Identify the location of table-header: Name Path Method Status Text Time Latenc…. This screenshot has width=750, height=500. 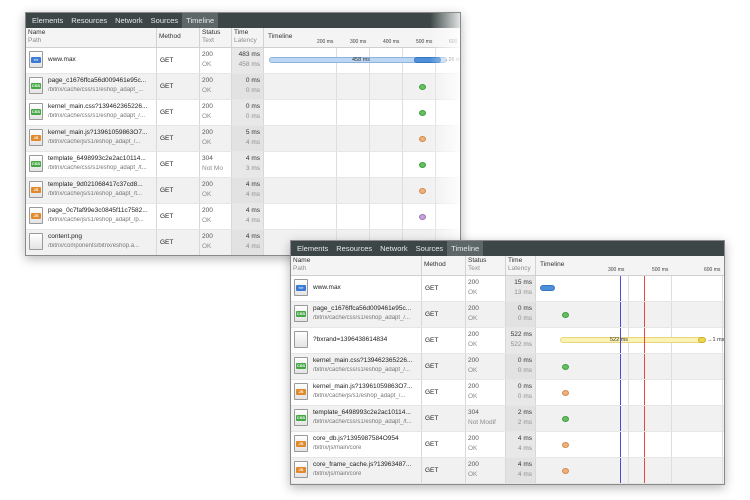
(507, 266).